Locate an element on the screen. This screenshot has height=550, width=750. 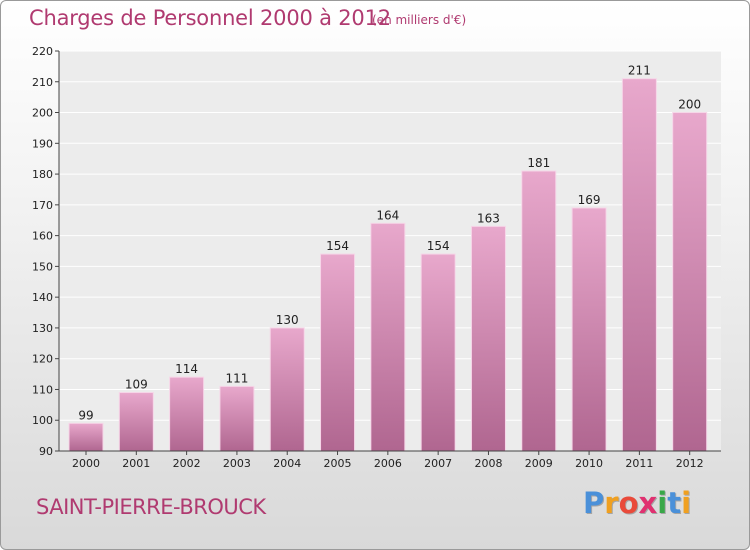
y-tick-label: 100 is located at coordinates (42, 420).